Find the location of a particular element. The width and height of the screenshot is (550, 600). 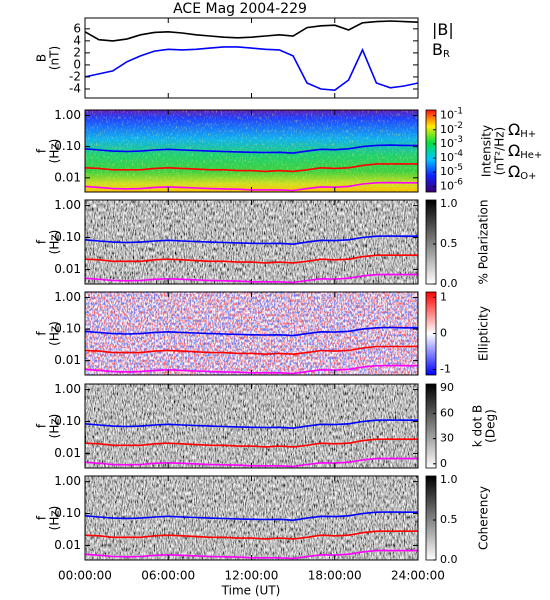

colorbar-tick-label-main: -1 is located at coordinates (445, 369).